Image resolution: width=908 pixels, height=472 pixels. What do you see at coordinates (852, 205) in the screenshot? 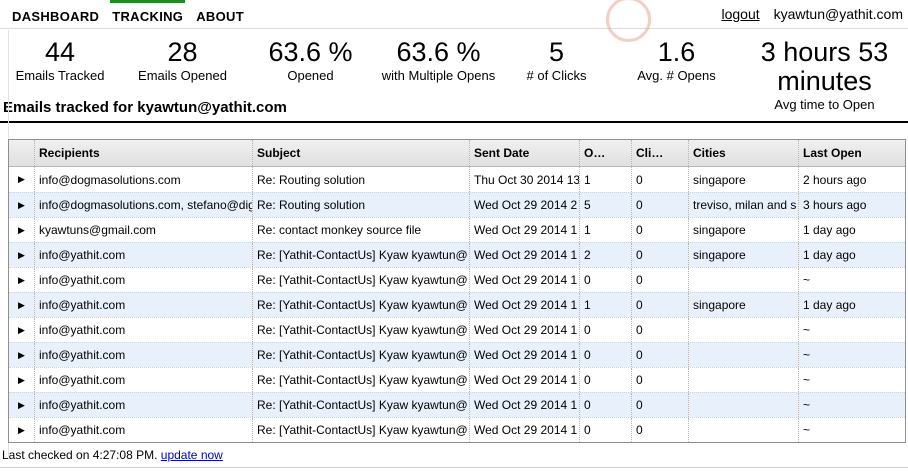
I see `last-open-cell: 3 hours ago` at bounding box center [852, 205].